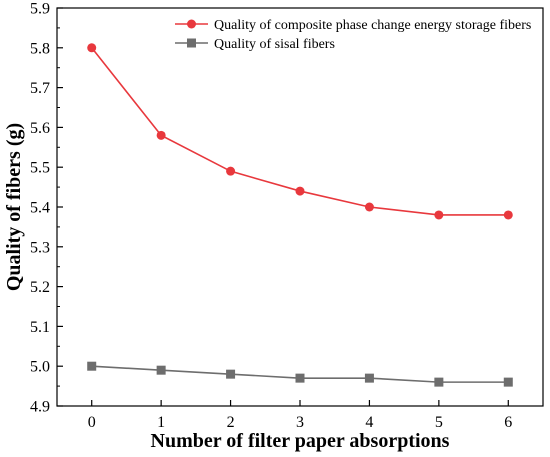 This screenshot has width=550, height=457. What do you see at coordinates (40, 128) in the screenshot?
I see `y-tick-label: 5.6` at bounding box center [40, 128].